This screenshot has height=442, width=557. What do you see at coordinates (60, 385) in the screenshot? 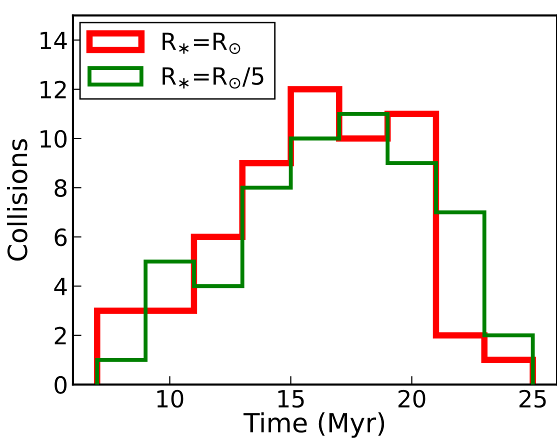
I see `y-tick-label: 0` at bounding box center [60, 385].